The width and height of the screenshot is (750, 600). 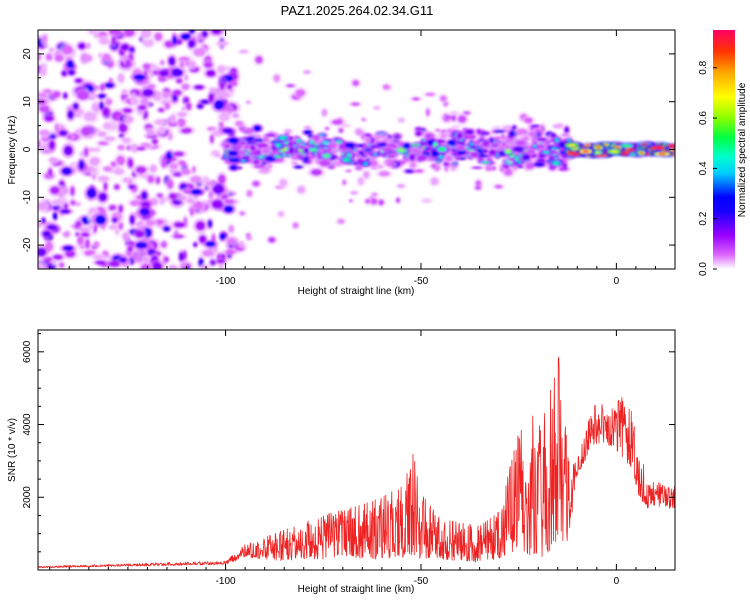 What do you see at coordinates (707, 168) in the screenshot?
I see `colorbar-ticks: 0.0 0.2 0.4 0.6 0.8` at bounding box center [707, 168].